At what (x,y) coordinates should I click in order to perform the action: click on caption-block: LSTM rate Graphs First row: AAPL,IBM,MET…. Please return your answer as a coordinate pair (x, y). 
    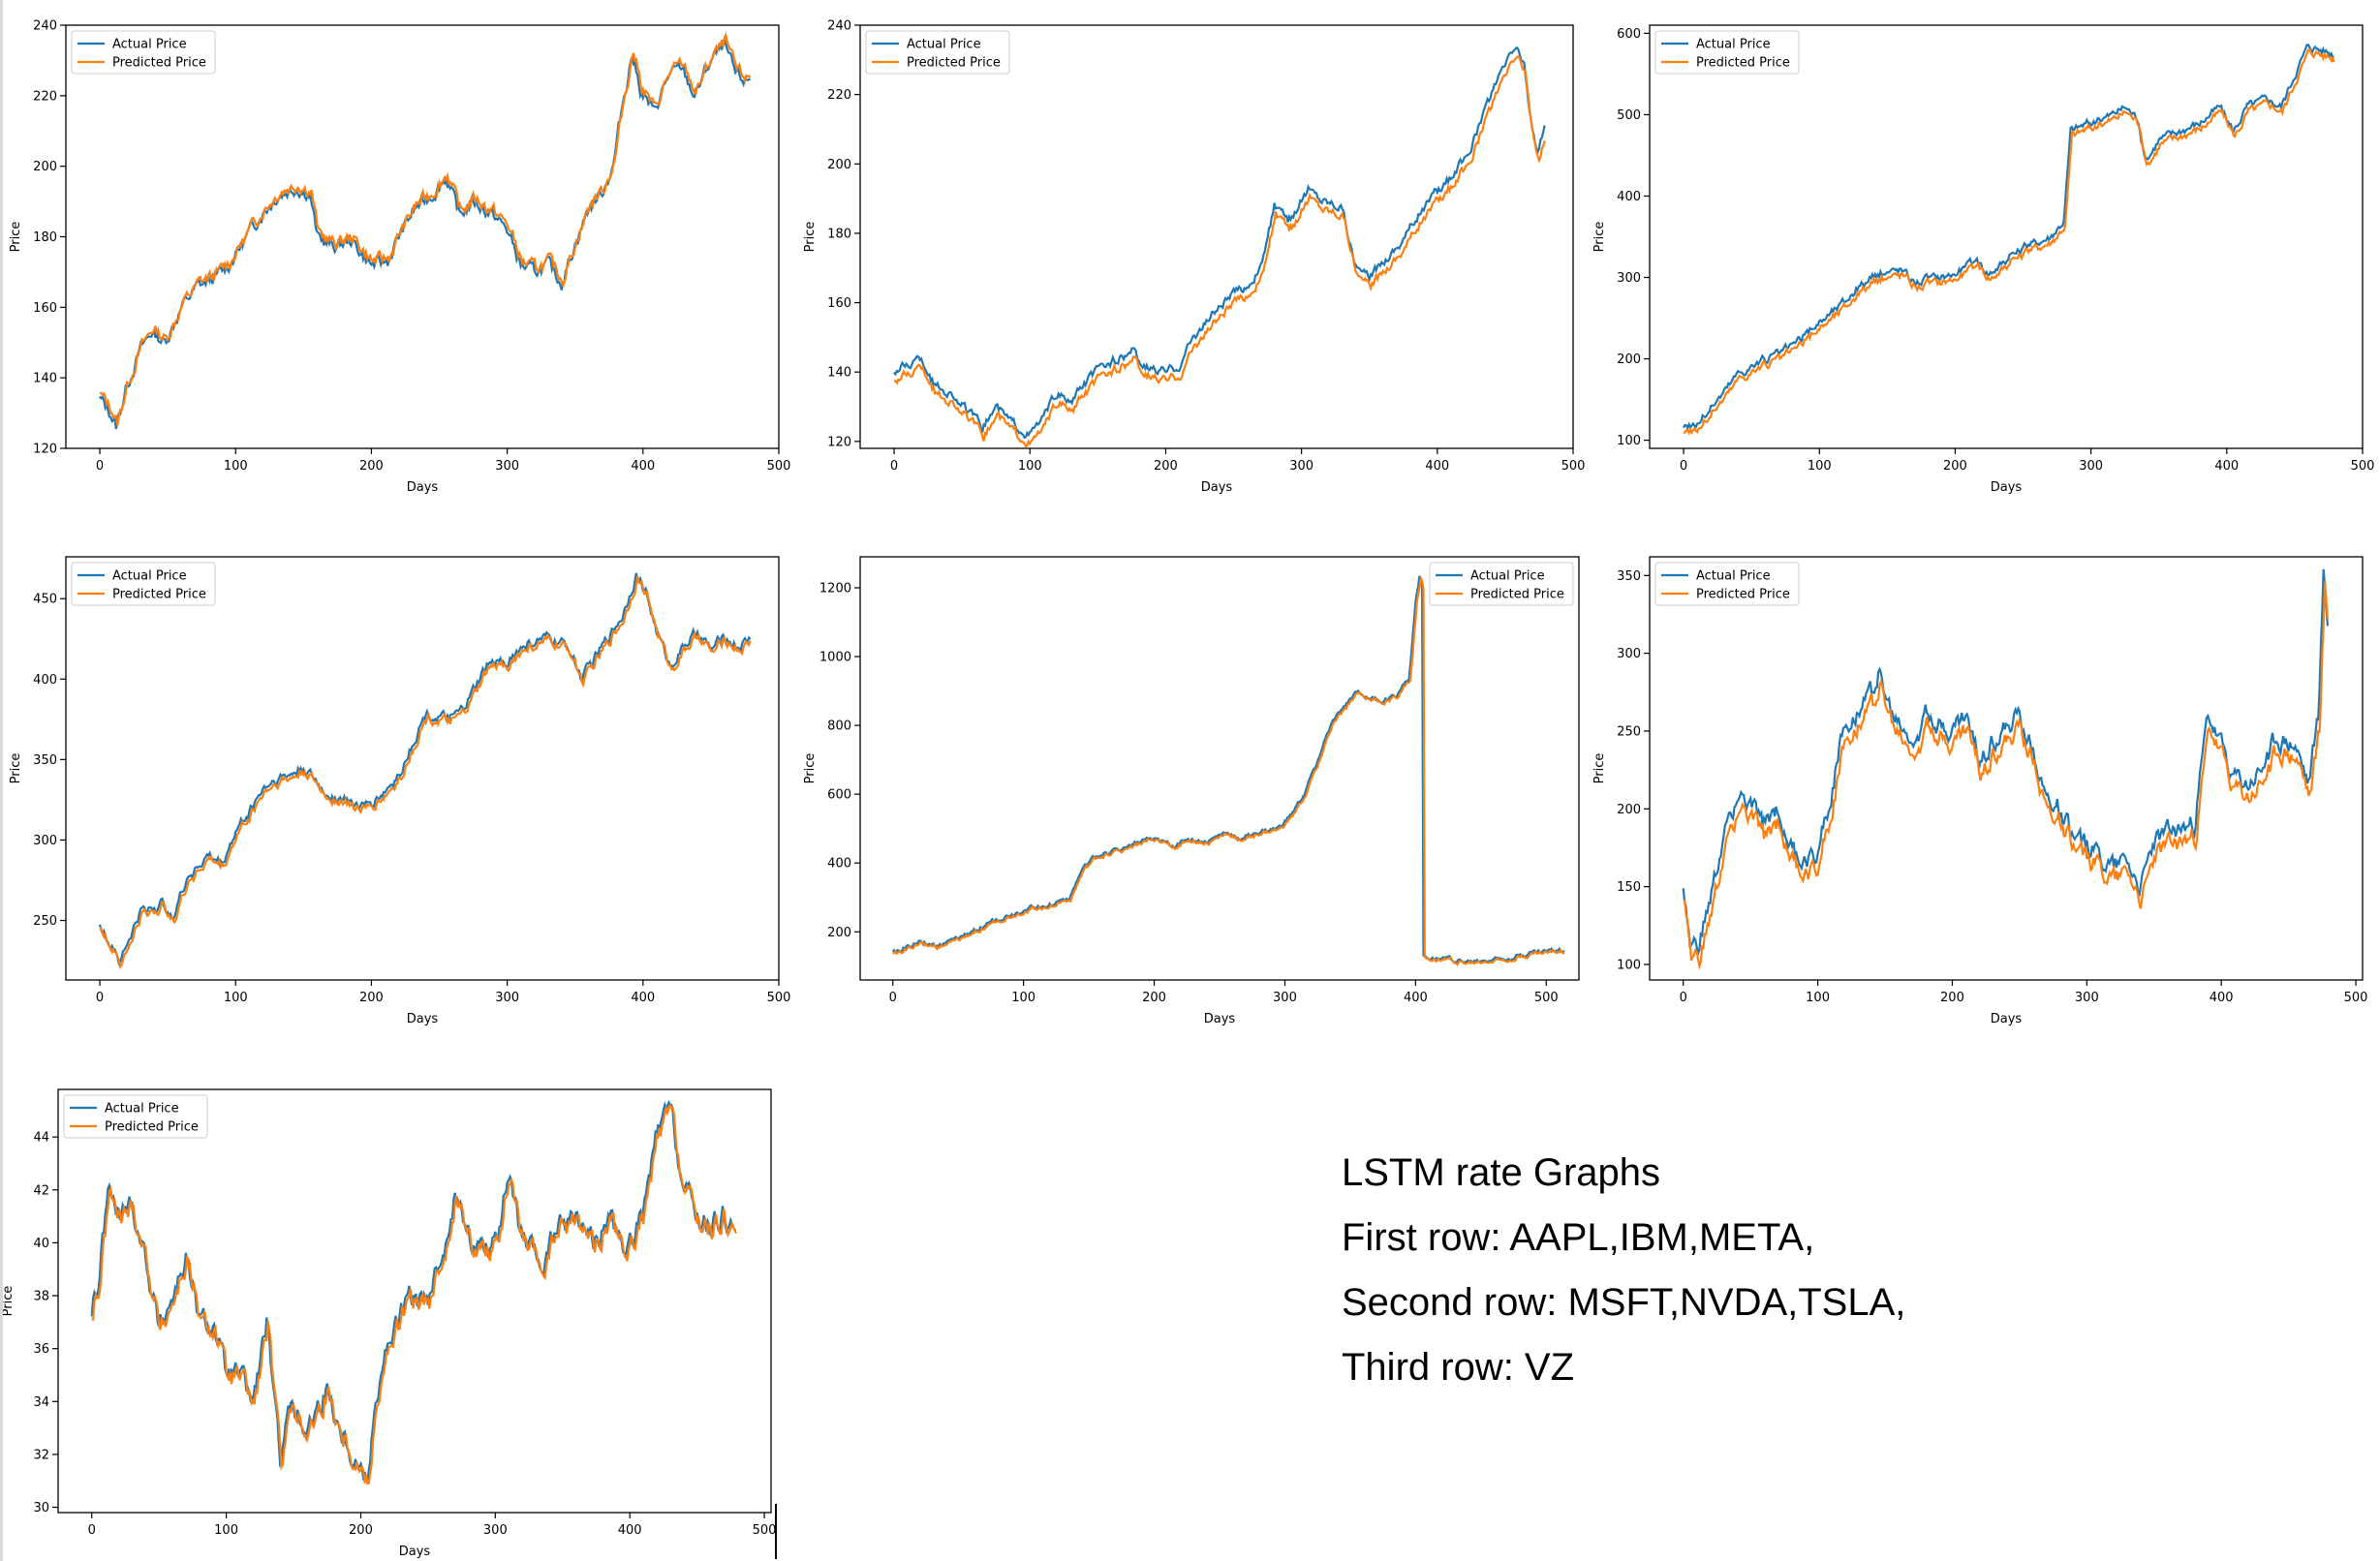
    Looking at the image, I should click on (1777, 1270).